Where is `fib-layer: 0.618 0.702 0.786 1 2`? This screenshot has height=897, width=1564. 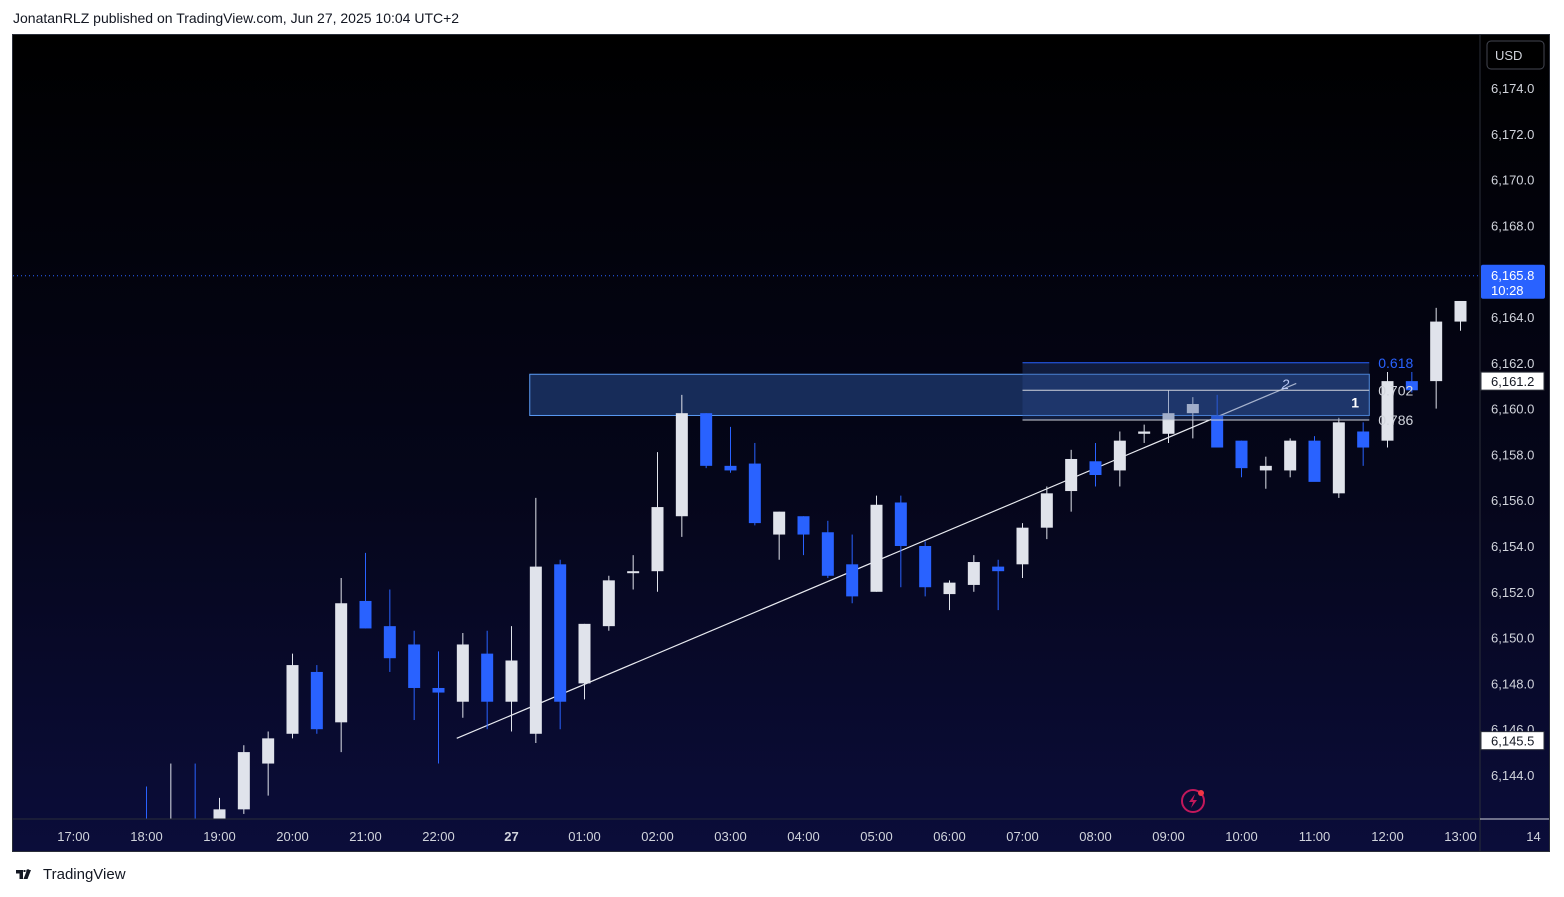
fib-layer: 0.618 0.702 0.786 1 2 is located at coordinates (1217, 391).